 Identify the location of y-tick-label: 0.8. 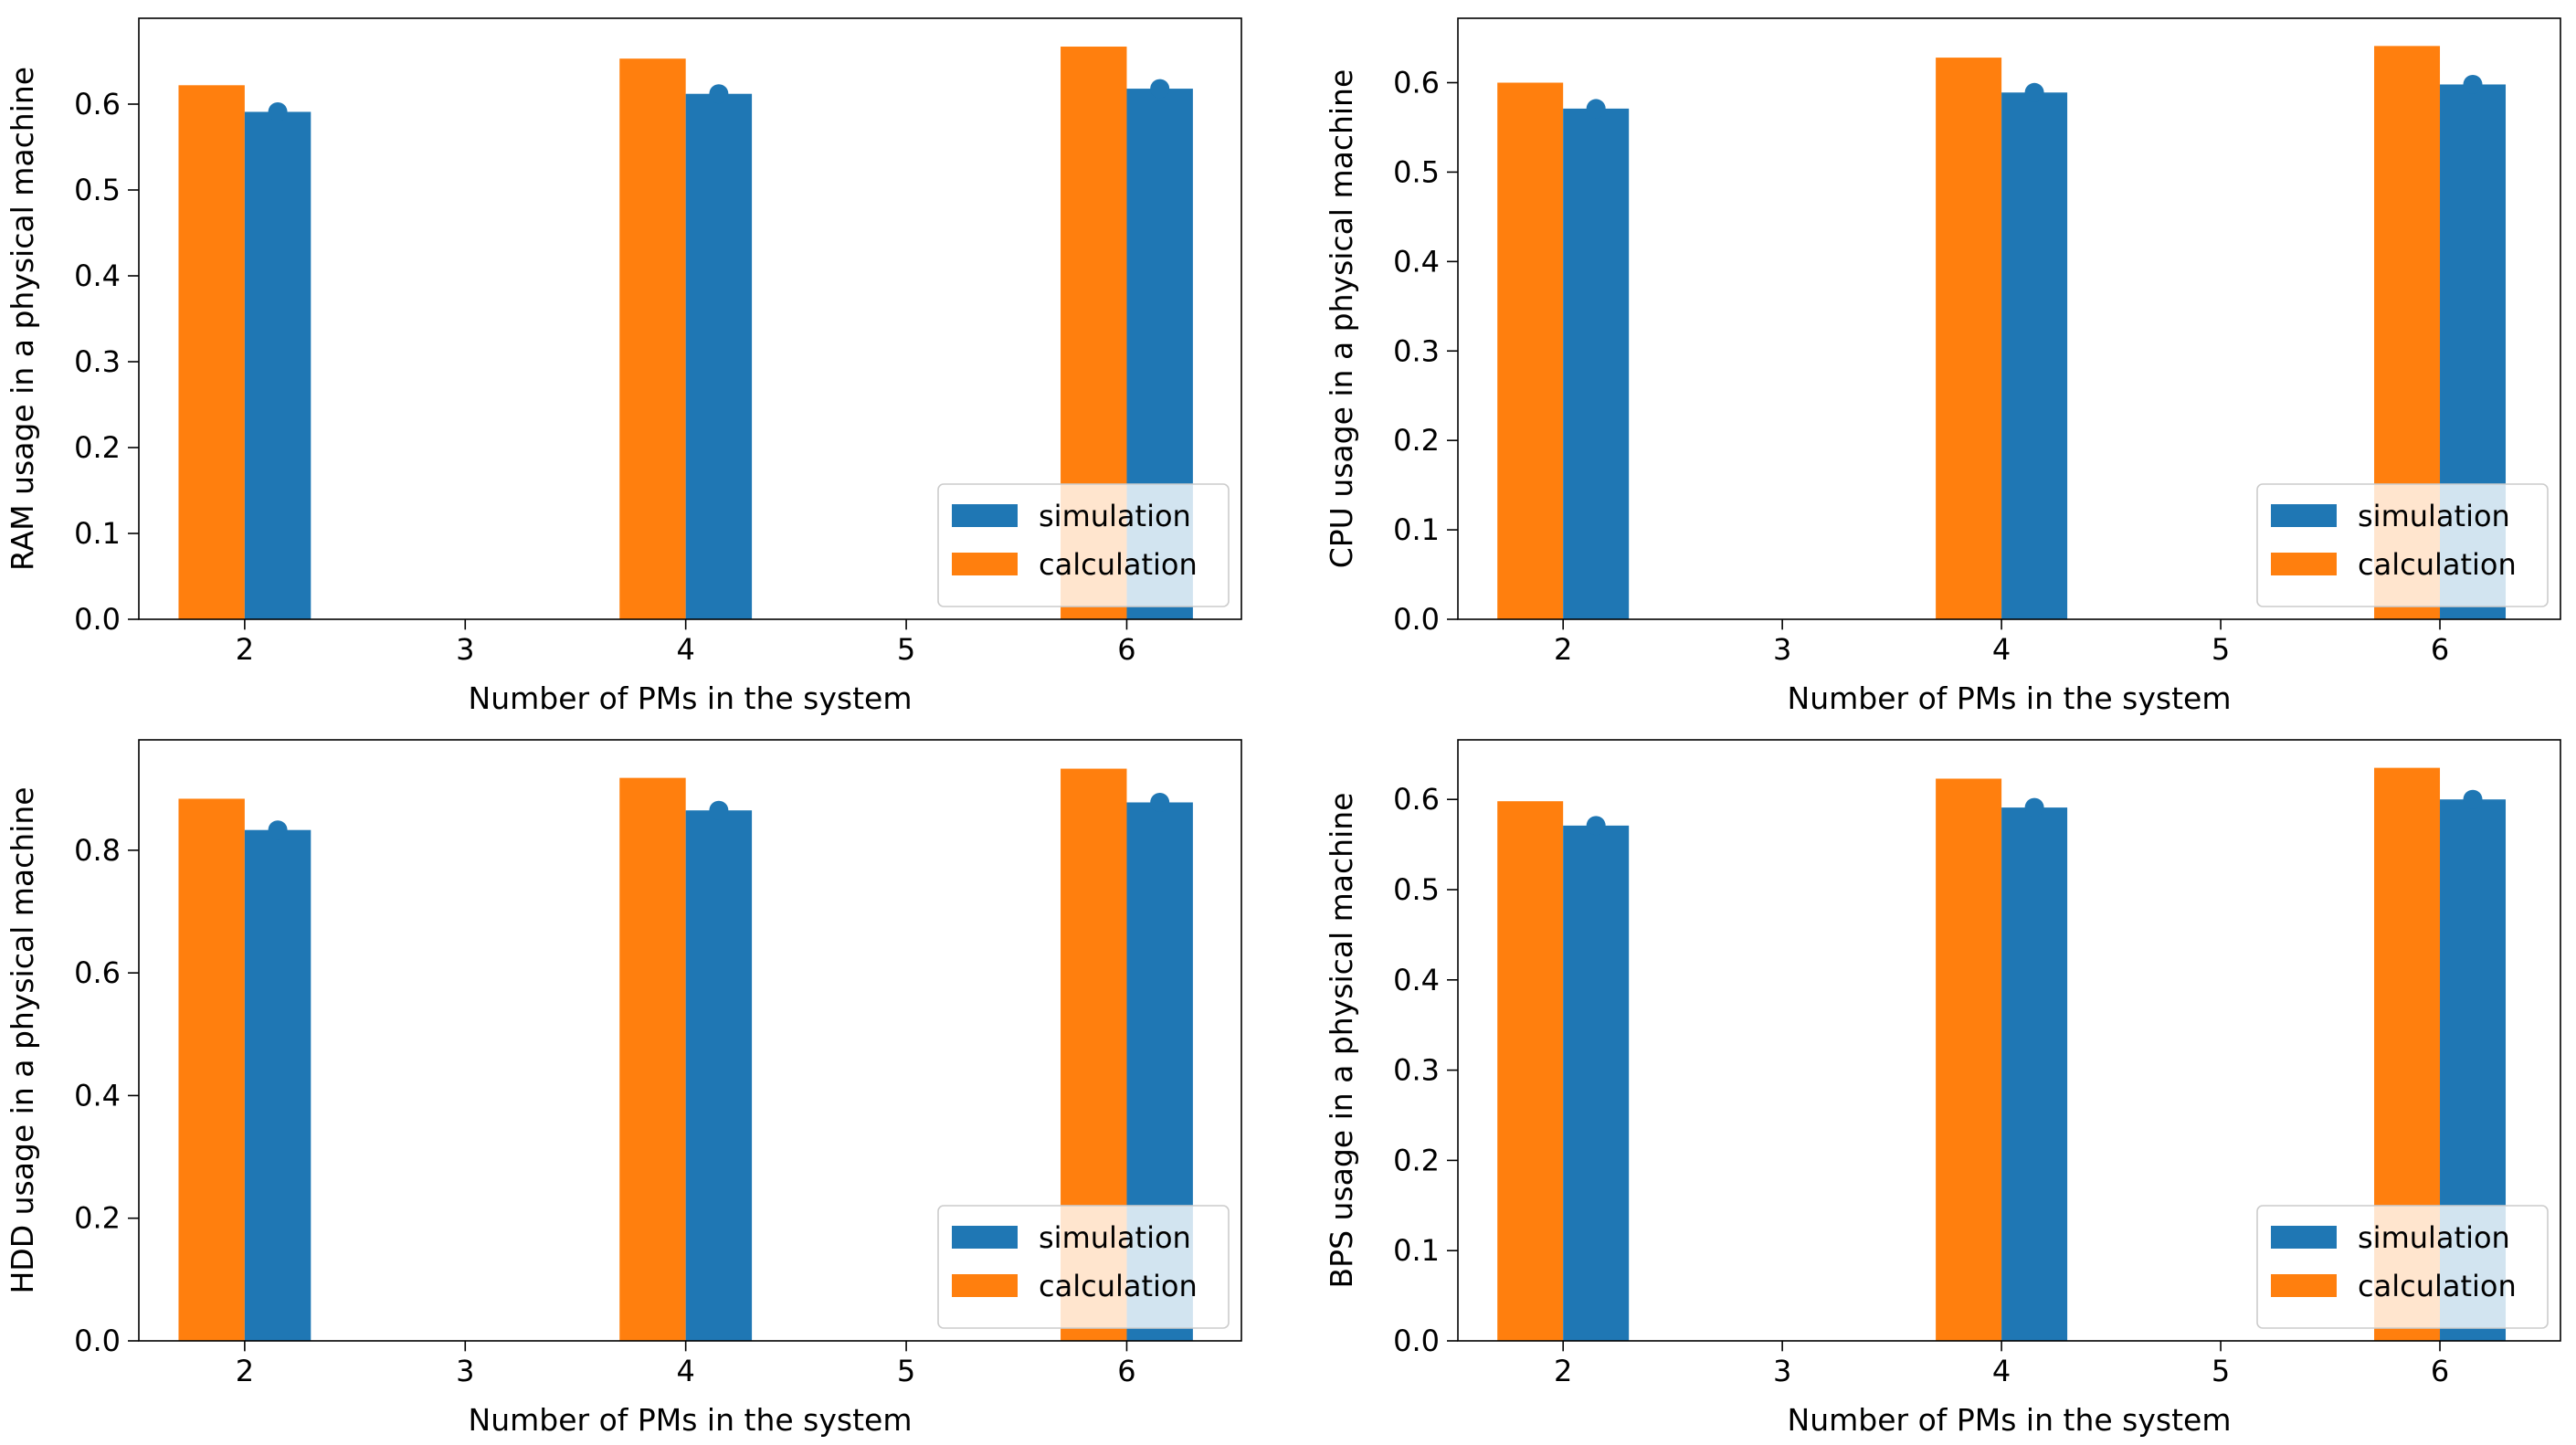
(97, 850).